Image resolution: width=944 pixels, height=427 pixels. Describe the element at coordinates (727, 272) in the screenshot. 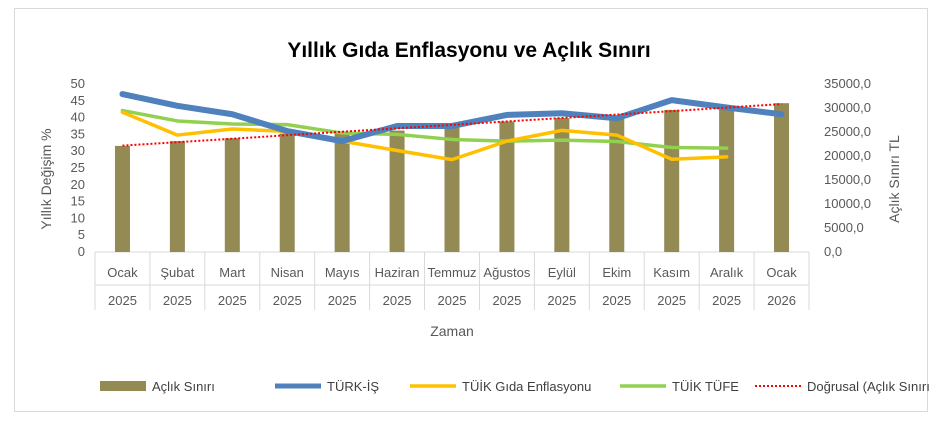

I see `x-tick-month: Aralık` at that location.